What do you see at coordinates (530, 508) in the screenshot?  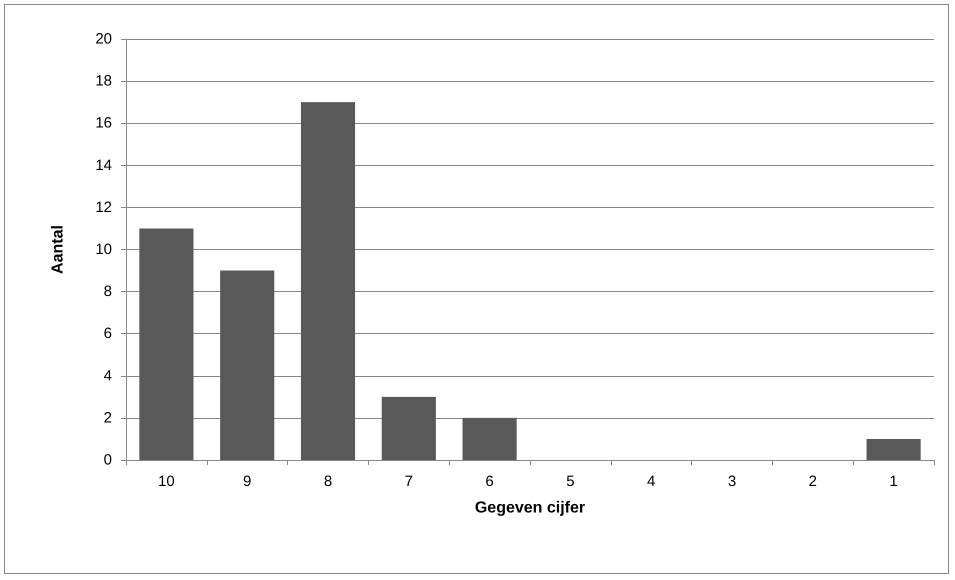 I see `x-axis-title: Gegeven cijfer` at bounding box center [530, 508].